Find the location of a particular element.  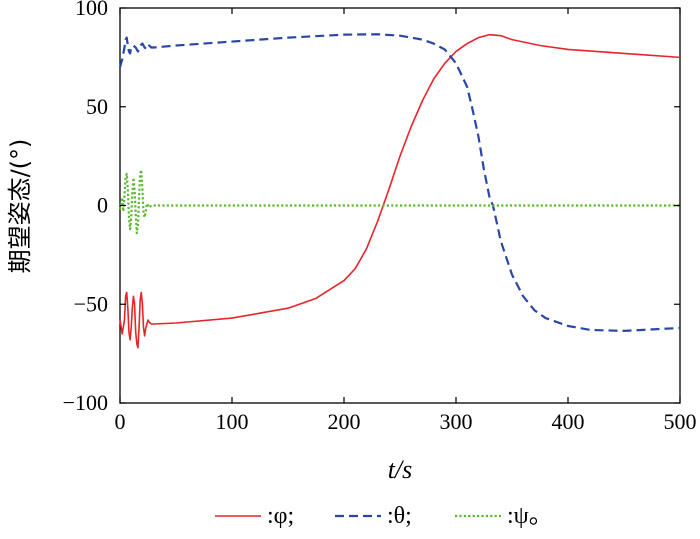

y-axis-label: 期望姿态/(°) is located at coordinates (20, 206).